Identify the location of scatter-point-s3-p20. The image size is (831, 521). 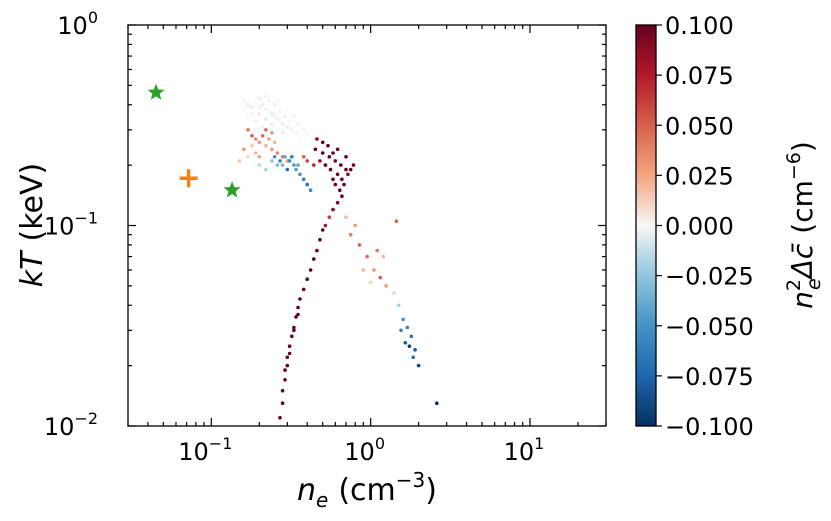
(314, 165).